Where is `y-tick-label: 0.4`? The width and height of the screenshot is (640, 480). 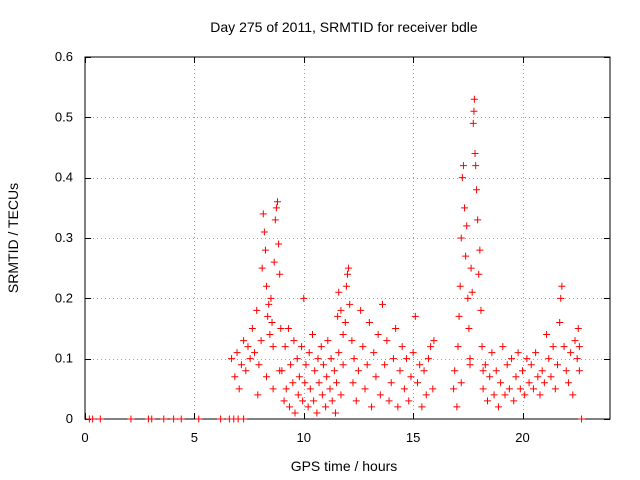
y-tick-label: 0.4 is located at coordinates (64, 177).